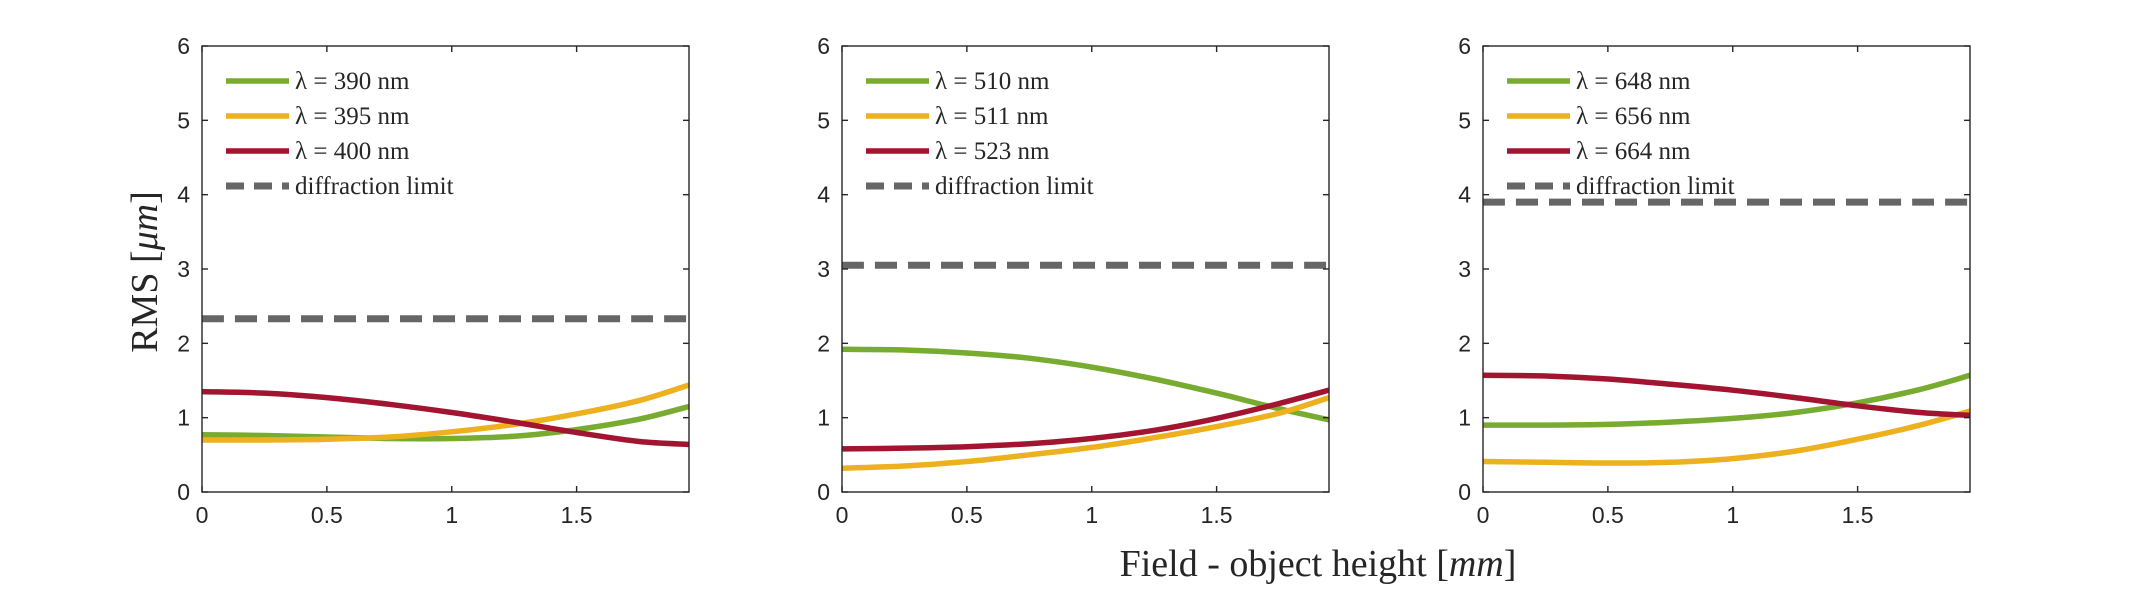  I want to click on legend-entry: λ = 656 nm, so click(1633, 116).